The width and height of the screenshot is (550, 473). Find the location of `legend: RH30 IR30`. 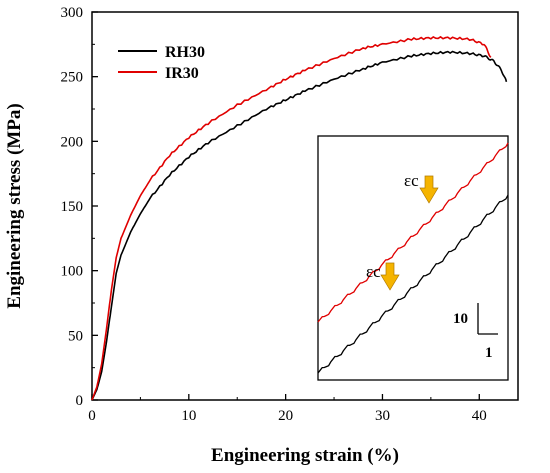

legend: RH30 IR30 is located at coordinates (161, 63).